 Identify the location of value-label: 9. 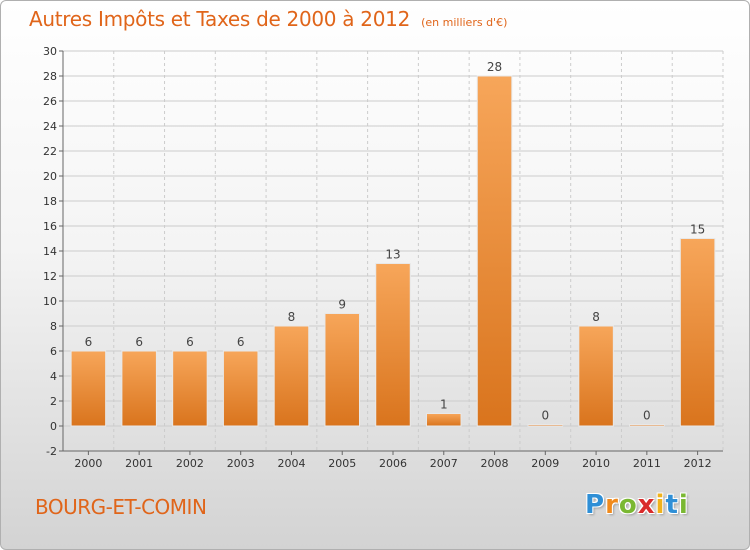
(342, 305).